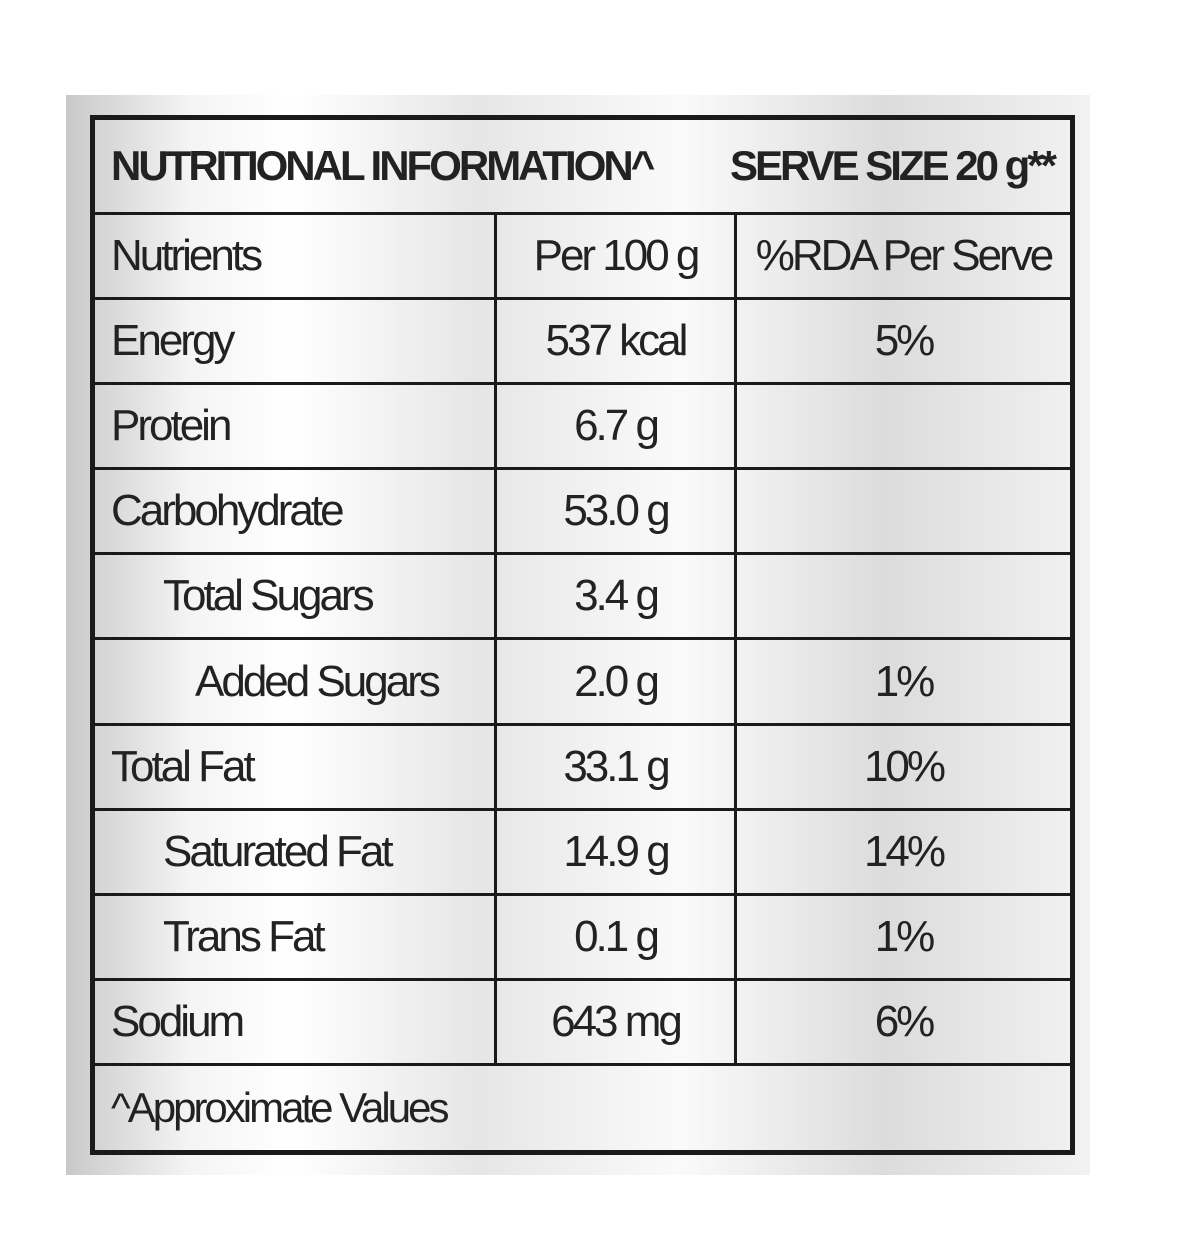 The height and width of the screenshot is (1236, 1200). I want to click on column-header: %RDA Per Serve, so click(904, 256).